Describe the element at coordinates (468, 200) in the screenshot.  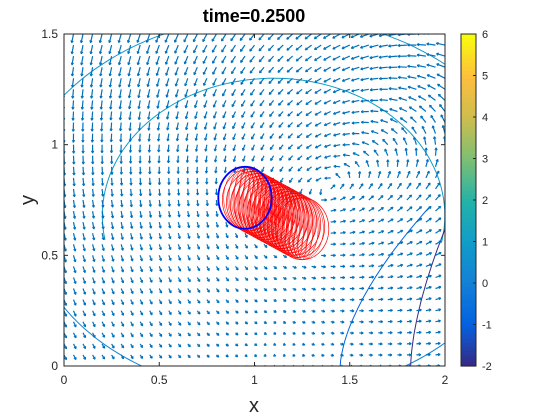
I see `colorbar-gradient` at that location.